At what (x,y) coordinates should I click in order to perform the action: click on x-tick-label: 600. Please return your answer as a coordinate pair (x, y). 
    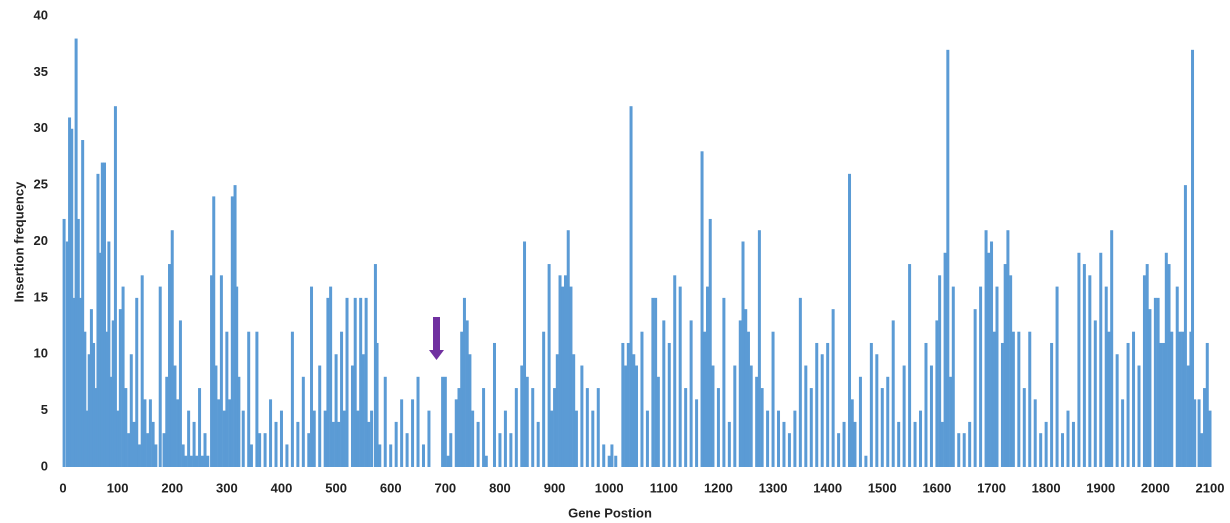
    Looking at the image, I should click on (391, 487).